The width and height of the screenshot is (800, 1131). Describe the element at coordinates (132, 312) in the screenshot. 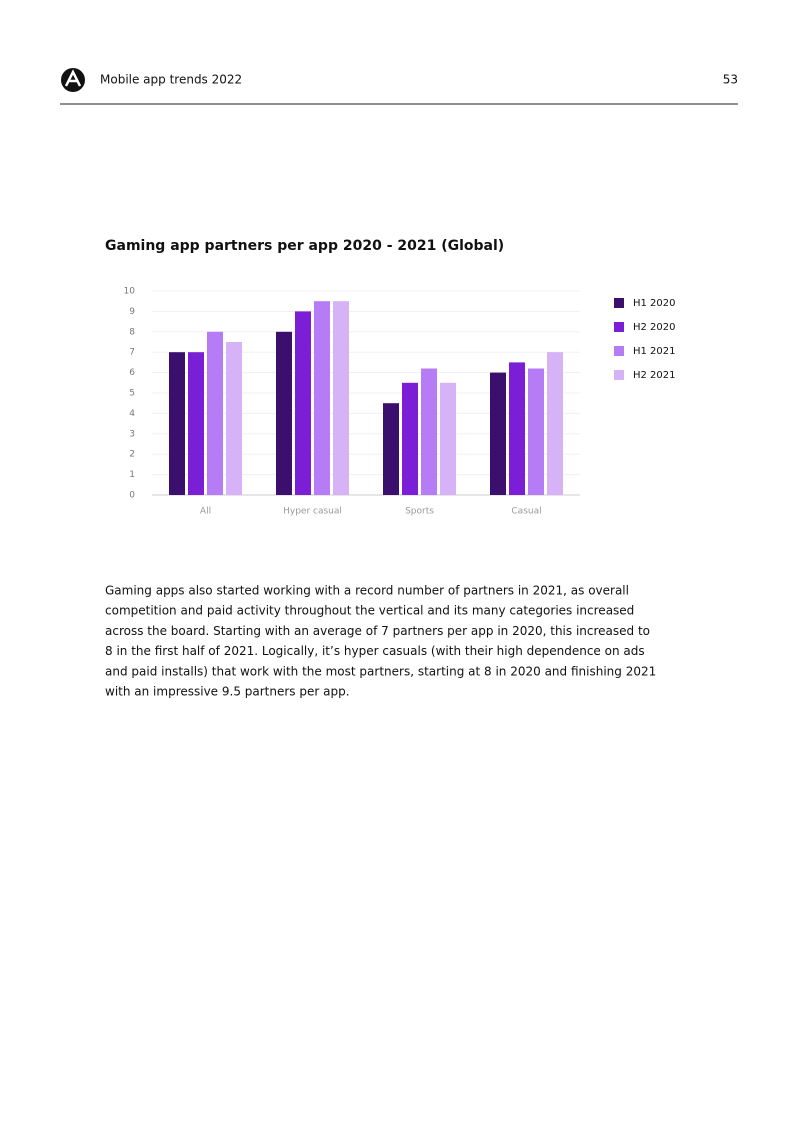

I see `y-tick-label: 9` at that location.